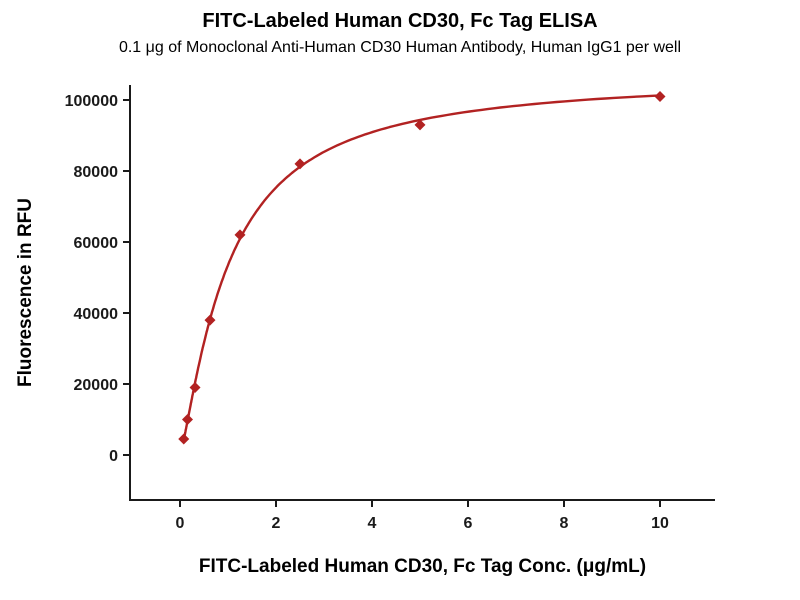  What do you see at coordinates (96, 314) in the screenshot?
I see `y-tick-label: 40000` at bounding box center [96, 314].